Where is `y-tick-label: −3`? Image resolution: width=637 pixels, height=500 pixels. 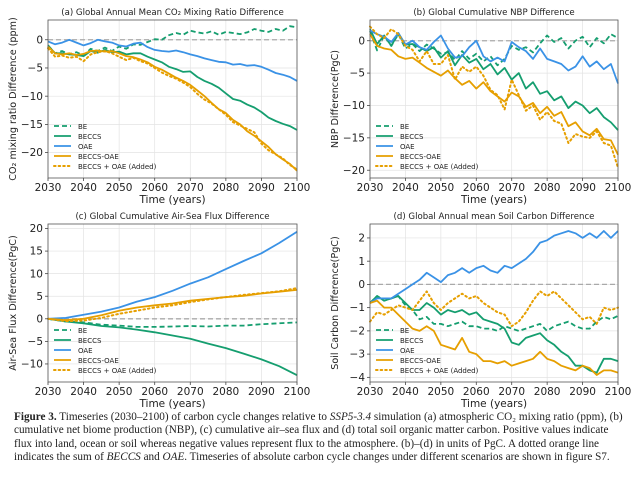 y-tick-label: −3 is located at coordinates (357, 355).